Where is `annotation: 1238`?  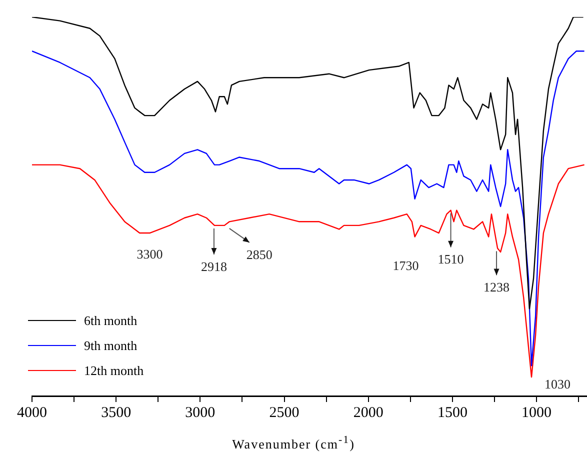
annotation: 1238 is located at coordinates (497, 287).